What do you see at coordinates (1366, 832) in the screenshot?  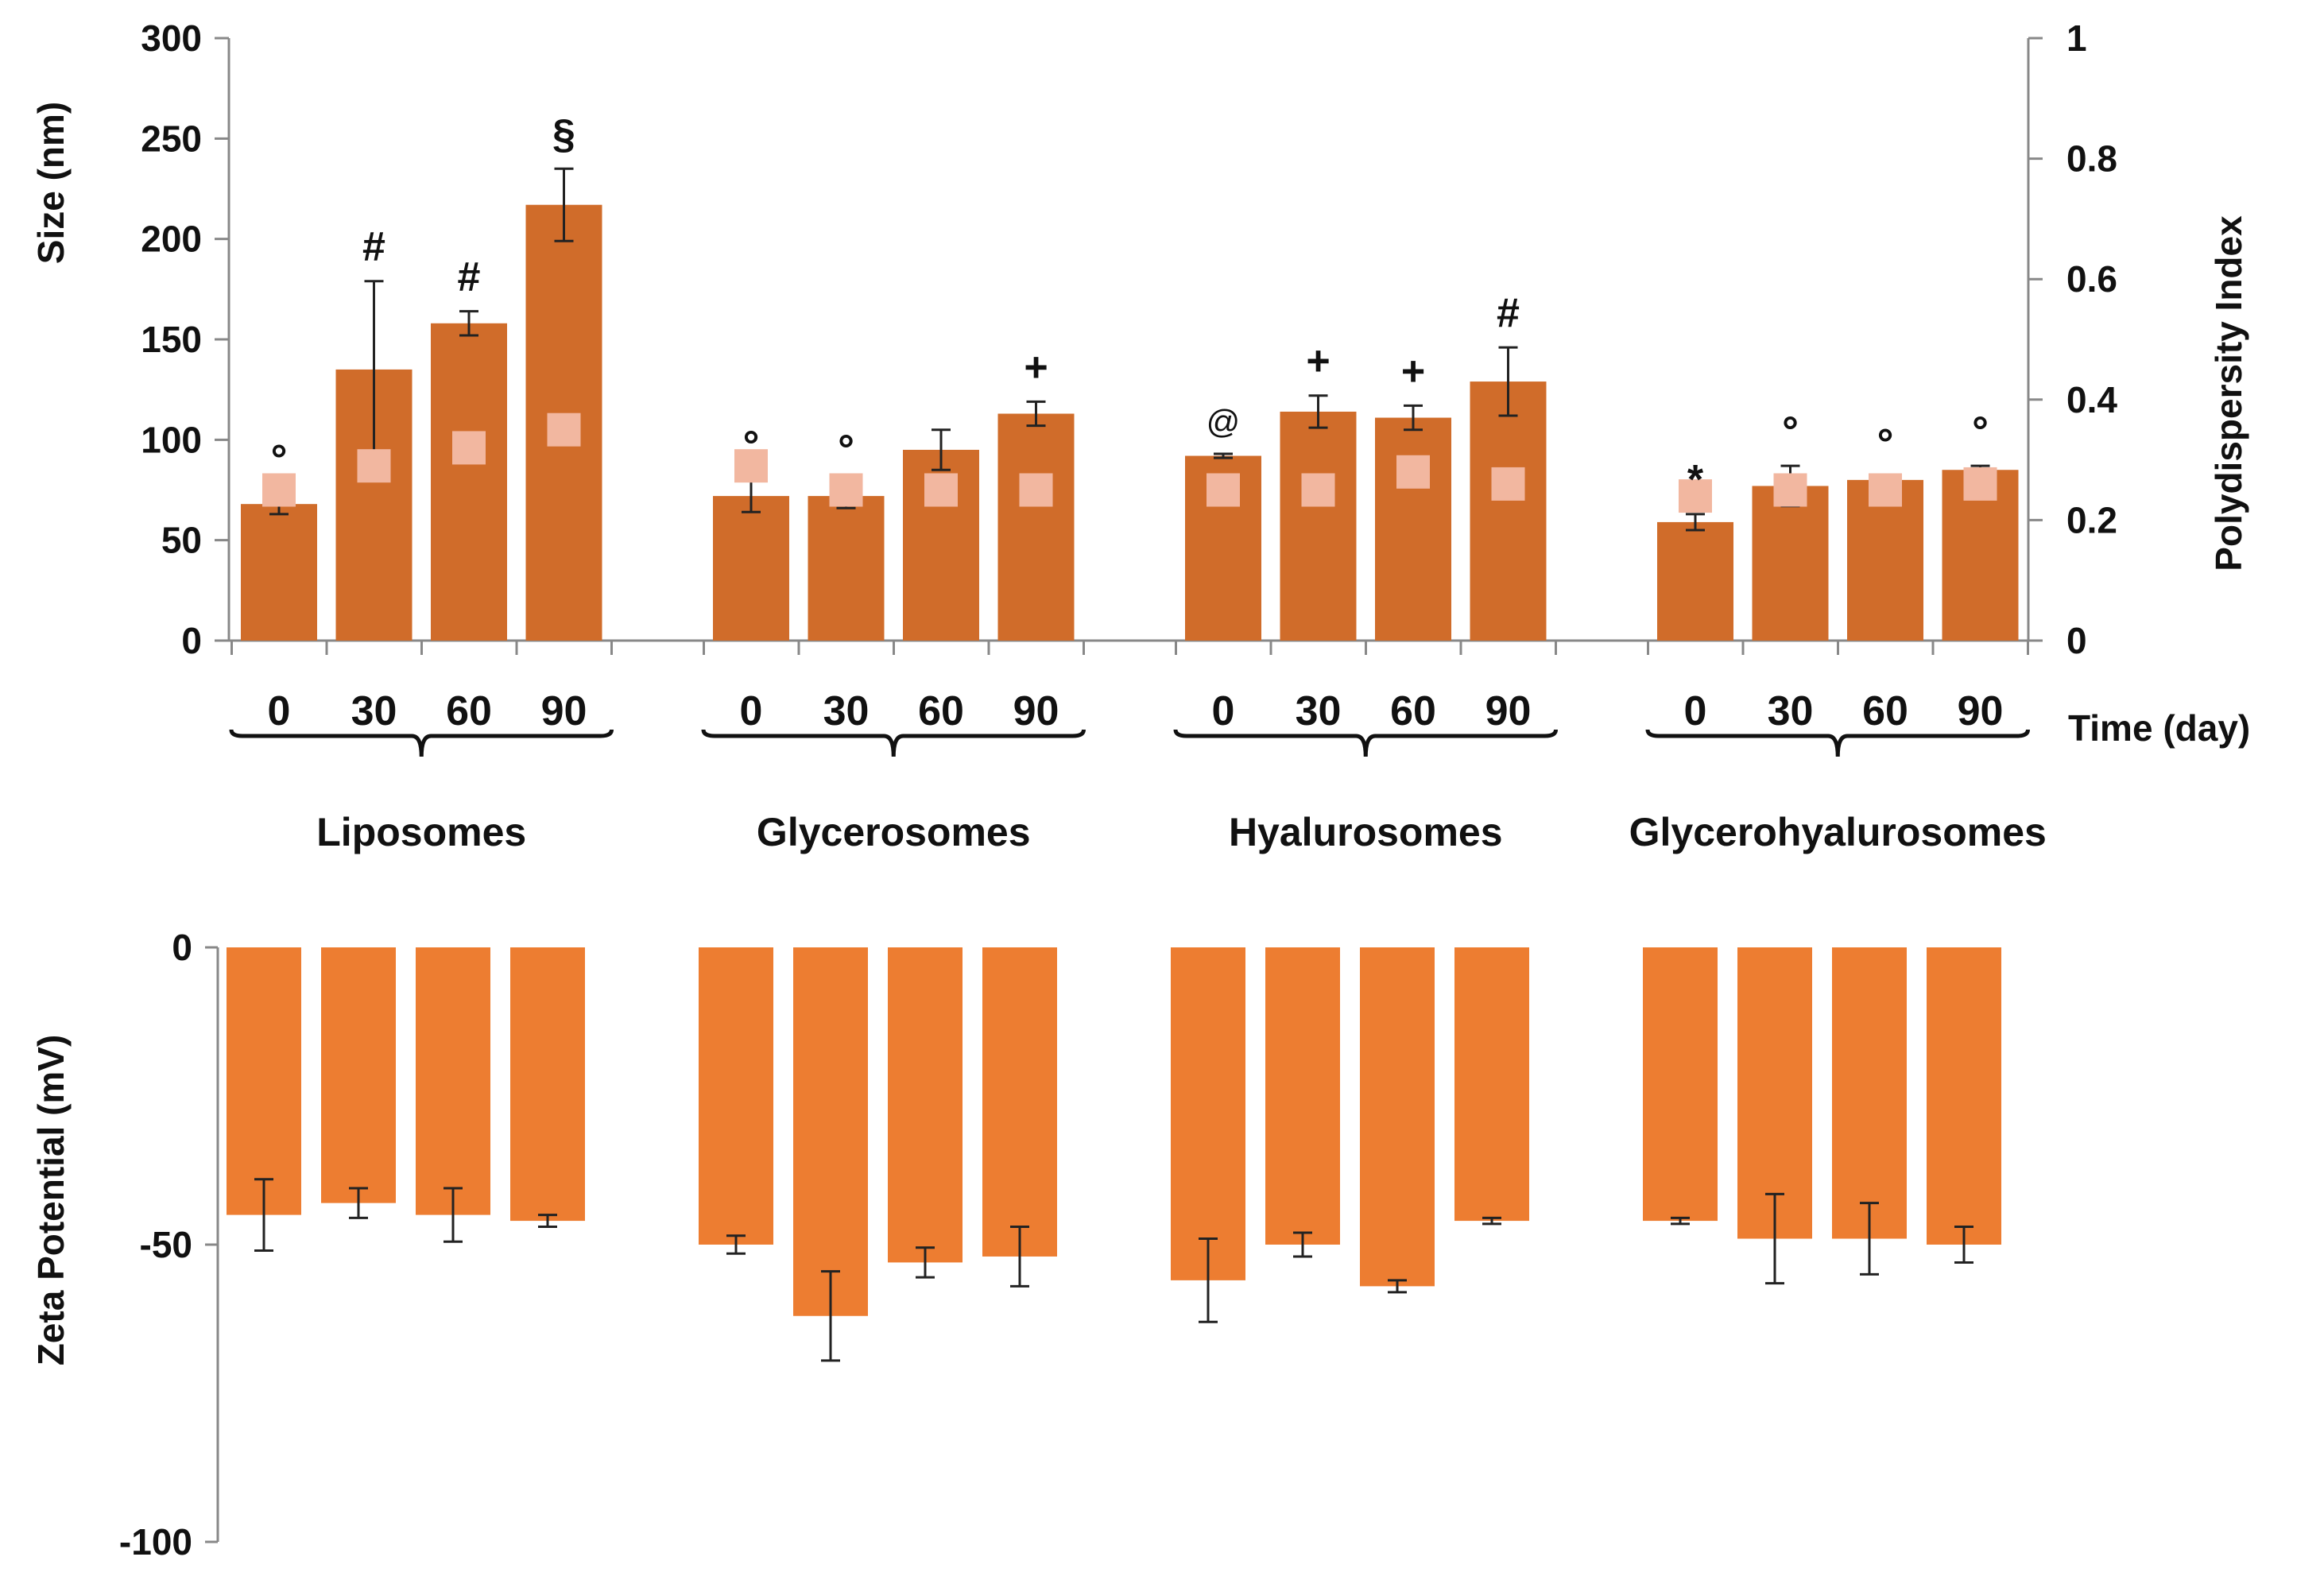 I see `group-label: Hyalurosomes` at bounding box center [1366, 832].